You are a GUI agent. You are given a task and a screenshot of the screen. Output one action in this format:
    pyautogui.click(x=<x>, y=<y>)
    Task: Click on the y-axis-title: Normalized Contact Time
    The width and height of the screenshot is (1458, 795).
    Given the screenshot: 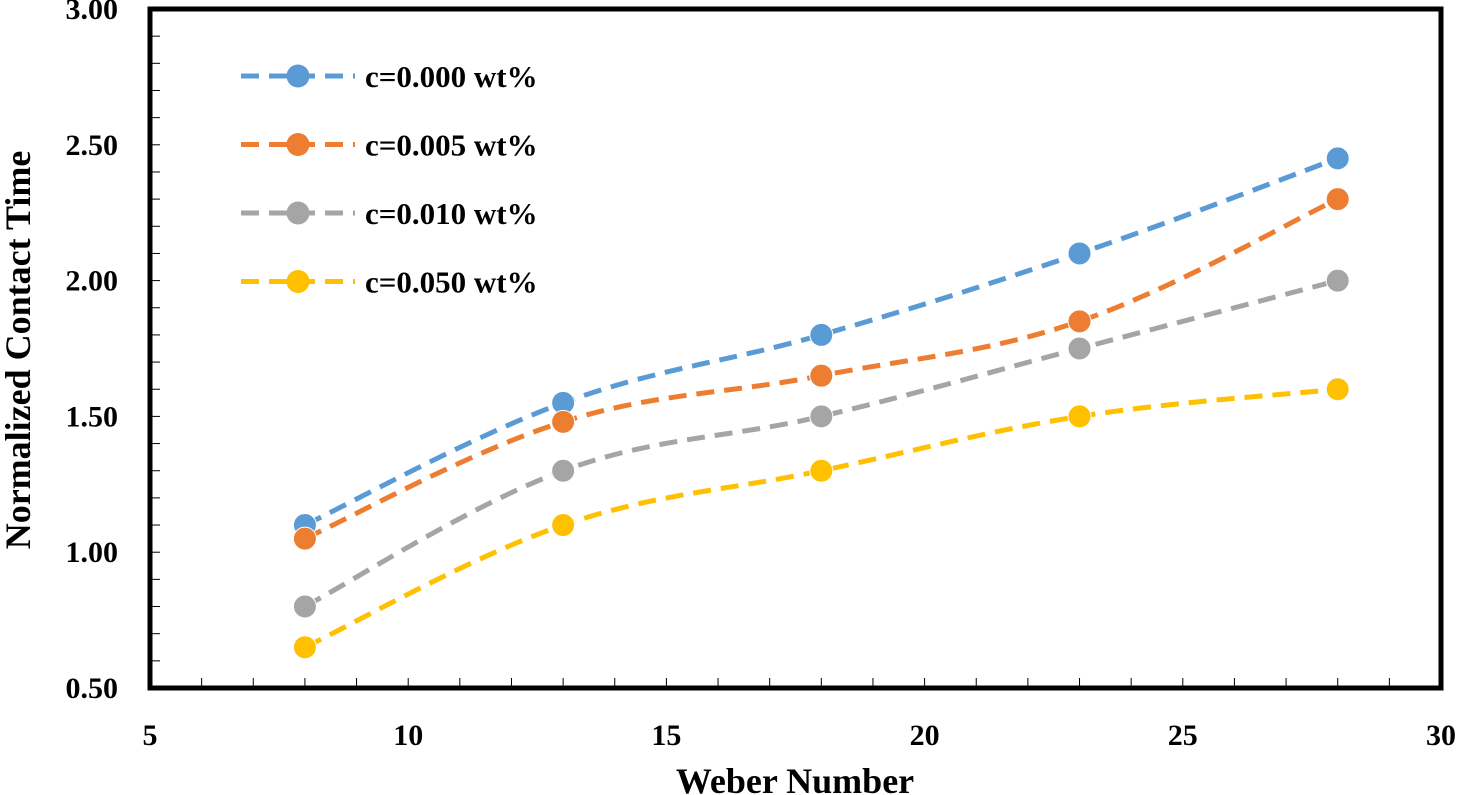 What is the action you would take?
    pyautogui.click(x=19, y=350)
    